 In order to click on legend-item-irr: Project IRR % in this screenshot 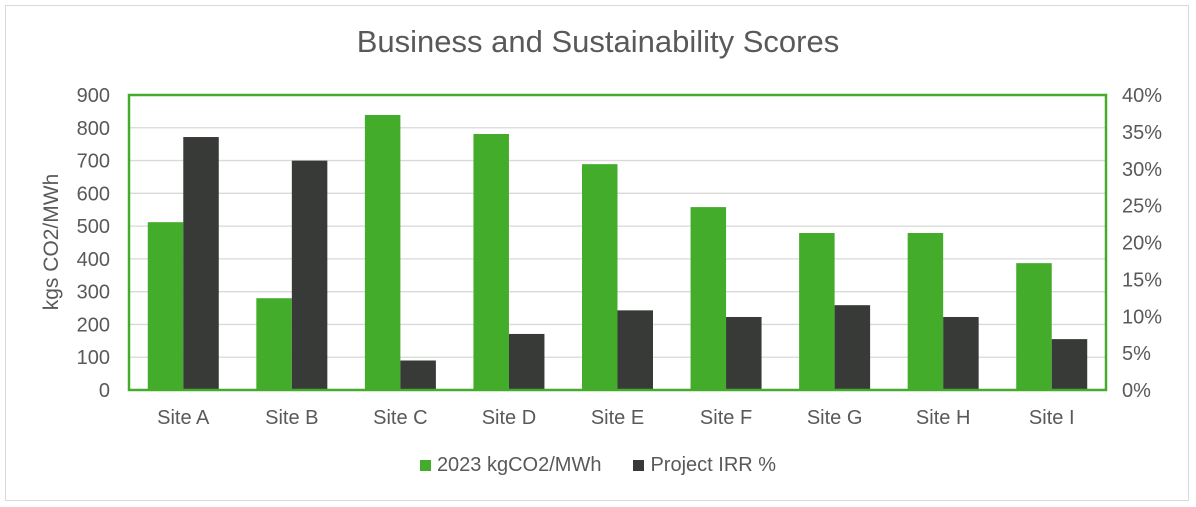, I will do `click(704, 465)`.